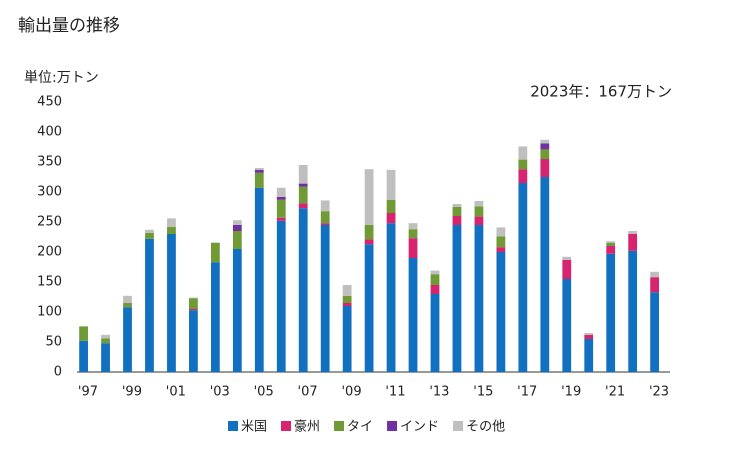  I want to click on y-tick-label: 400, so click(49, 132).